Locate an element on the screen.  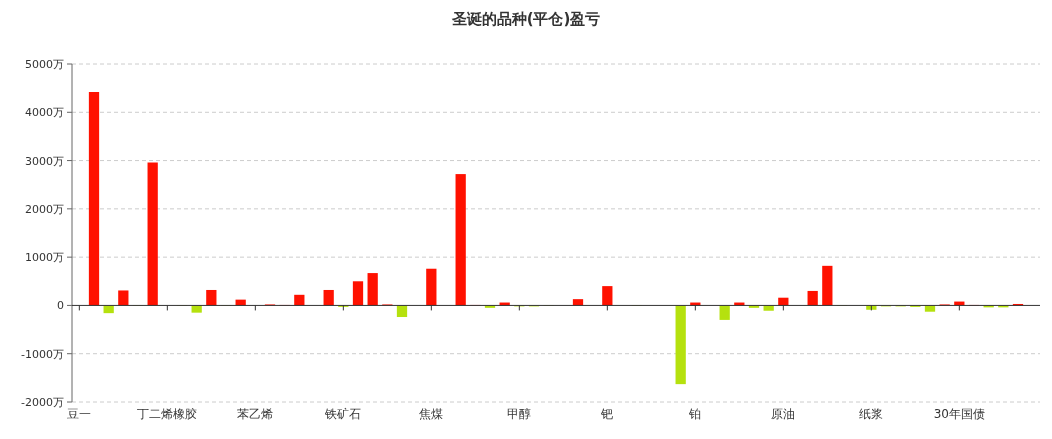
x-tick-label: 纸浆 is located at coordinates (871, 414).